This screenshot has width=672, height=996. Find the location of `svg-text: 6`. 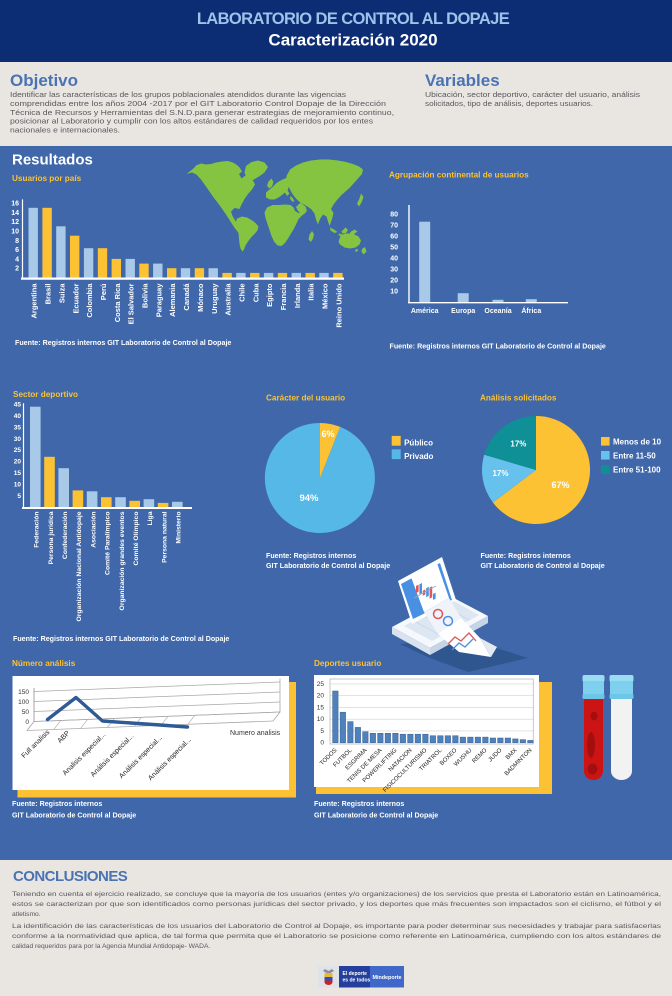

svg-text: 6 is located at coordinates (17, 250).